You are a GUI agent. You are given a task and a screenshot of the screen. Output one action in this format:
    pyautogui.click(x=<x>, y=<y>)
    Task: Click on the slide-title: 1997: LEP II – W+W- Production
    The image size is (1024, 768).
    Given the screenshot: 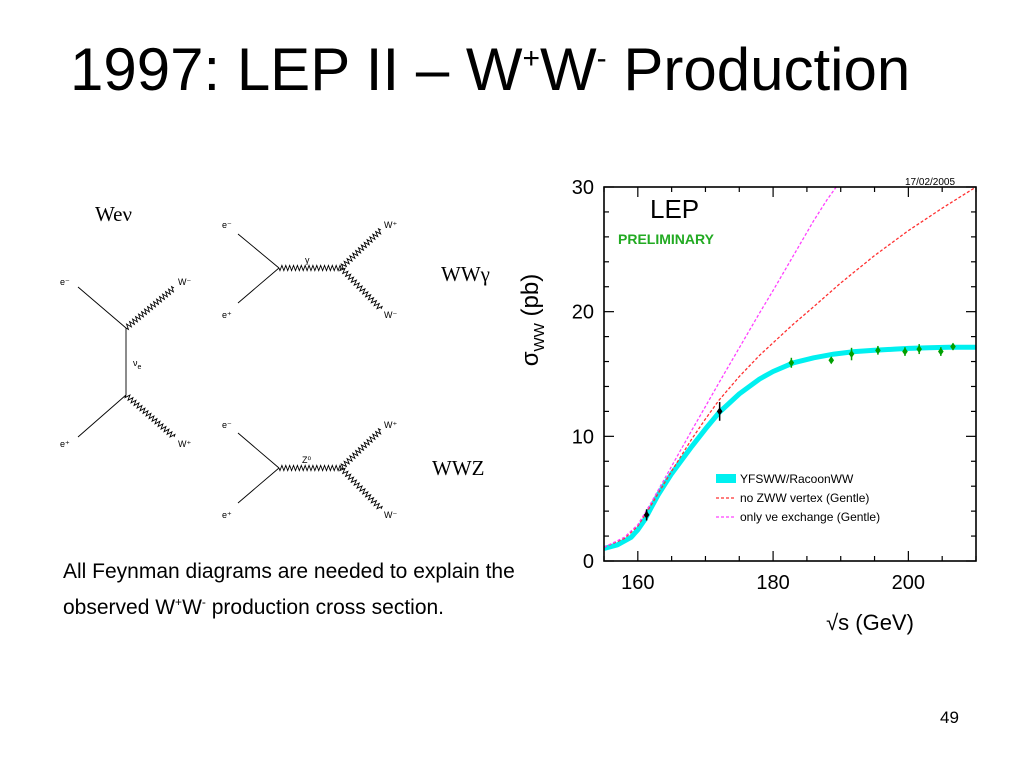 What is the action you would take?
    pyautogui.click(x=490, y=70)
    